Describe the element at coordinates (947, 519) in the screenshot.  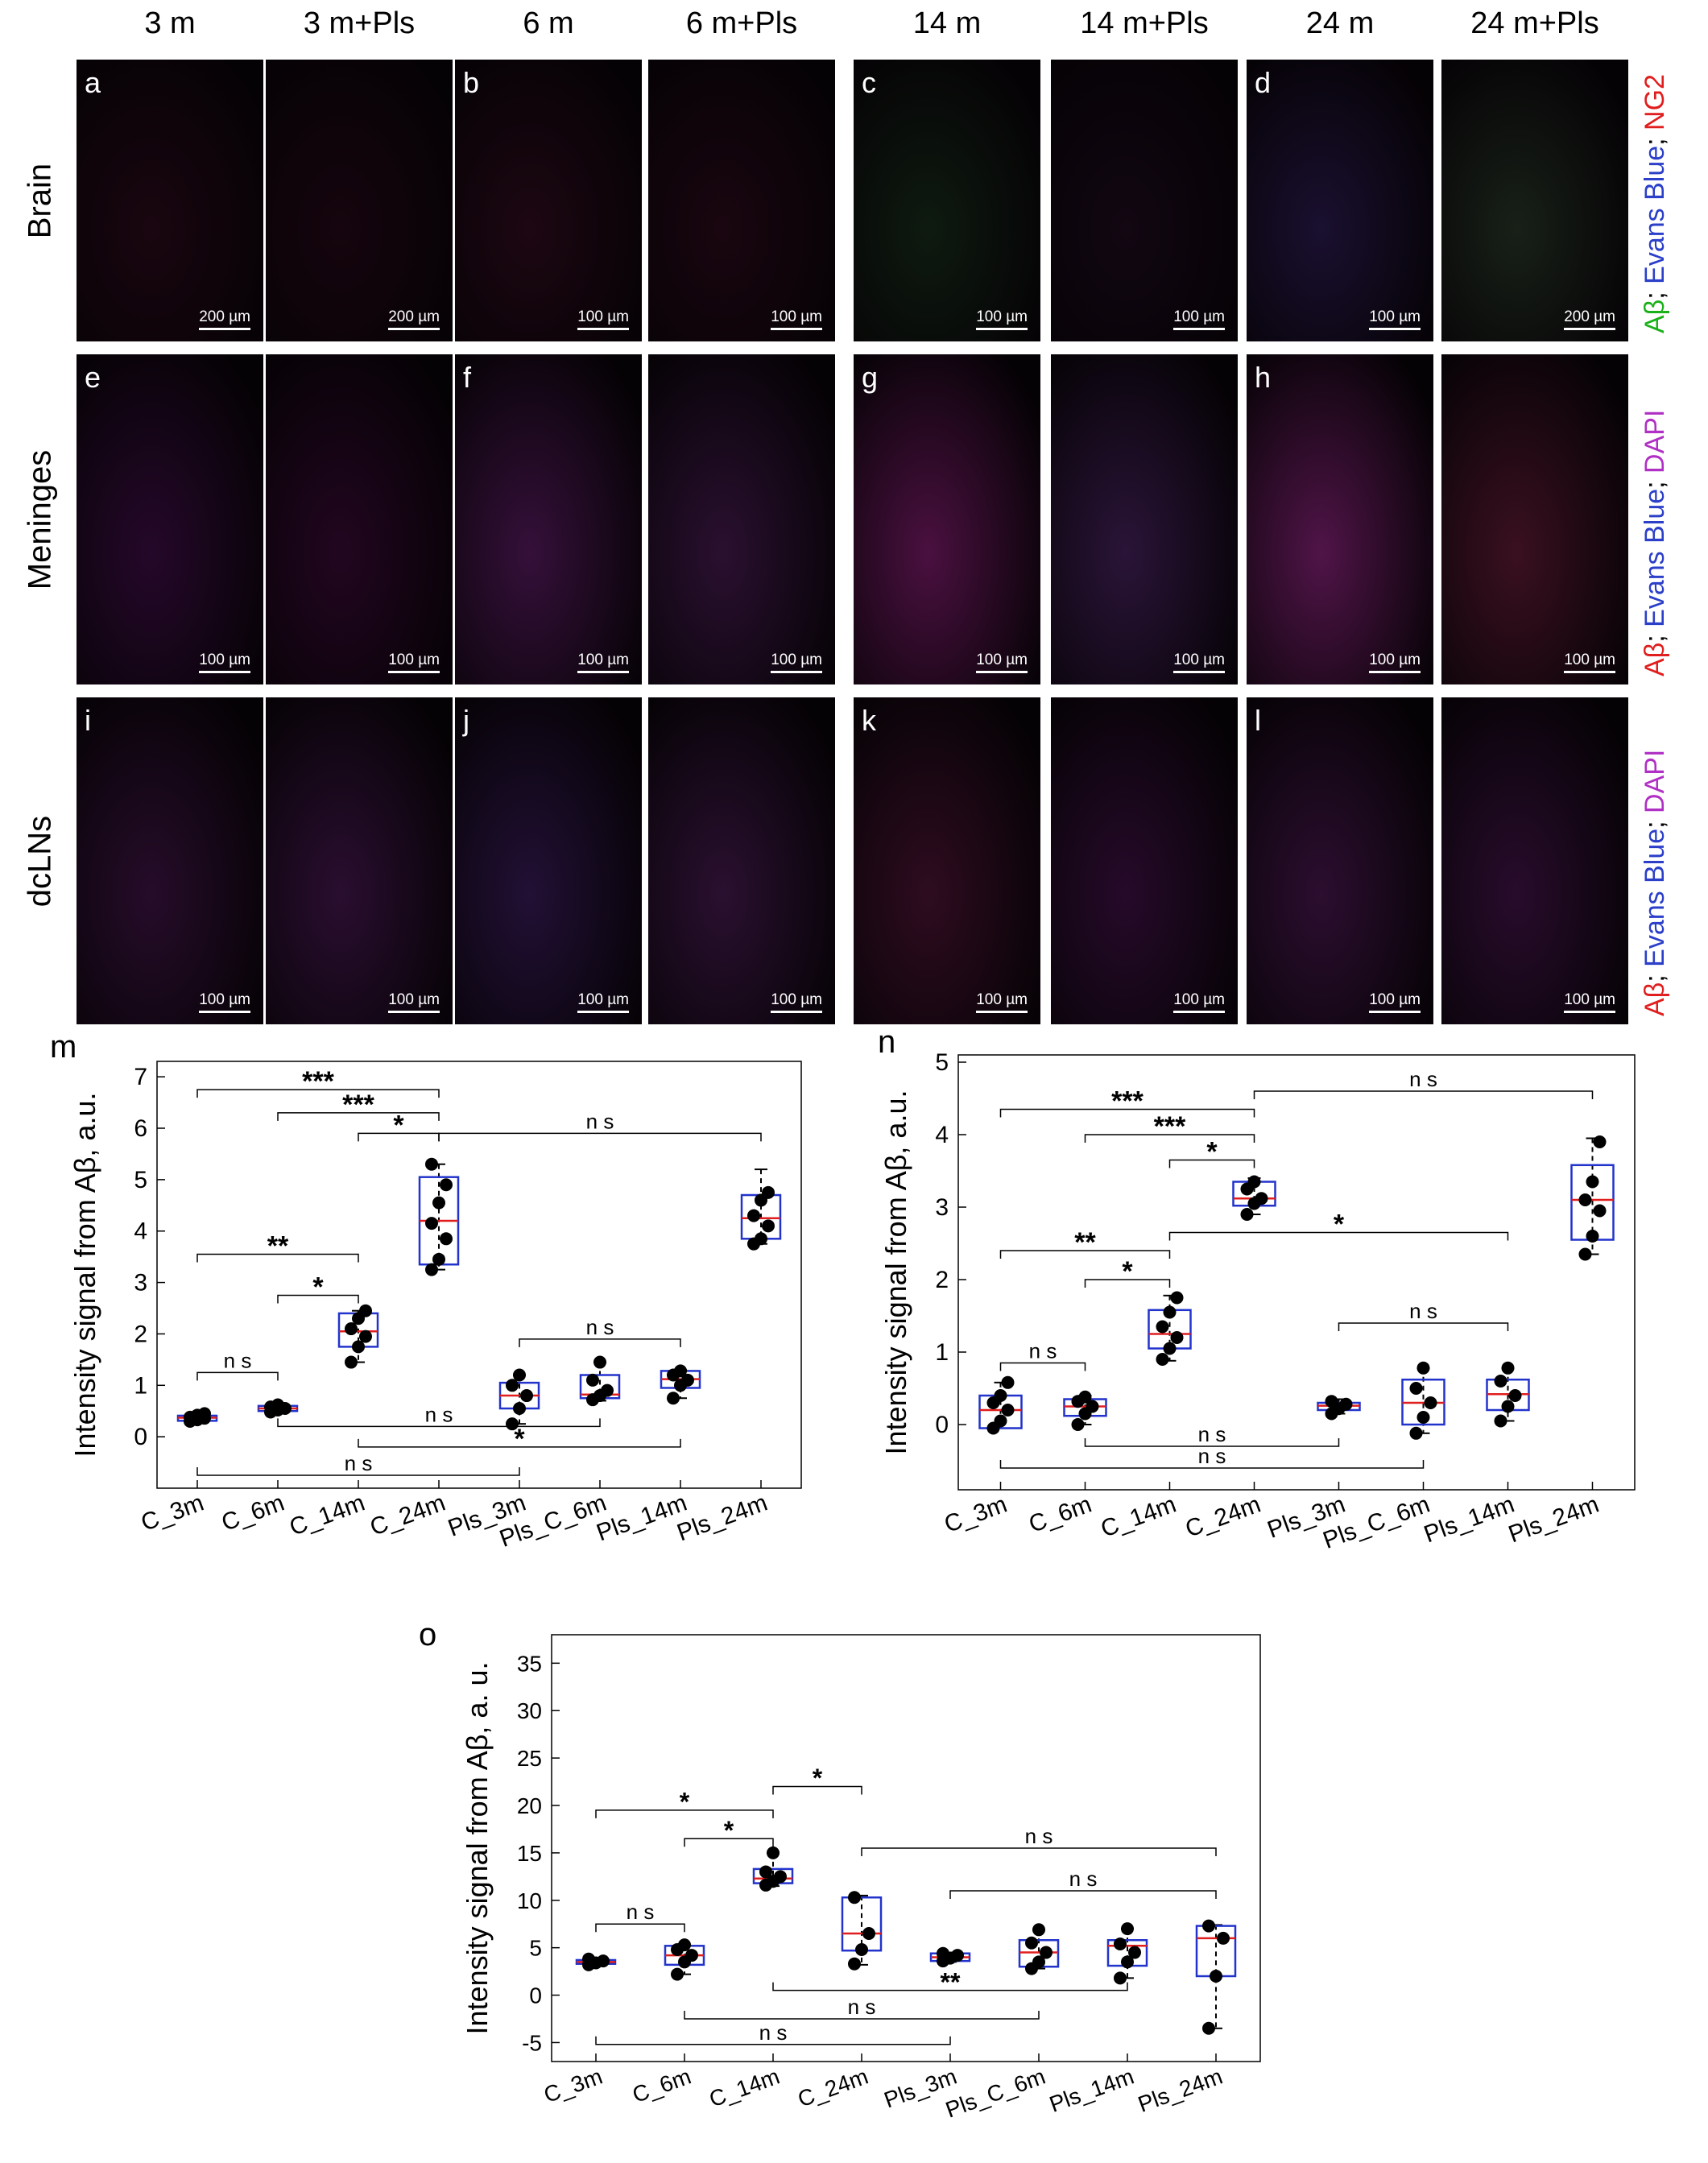
I see `micrograph-tile: g 100 µm` at that location.